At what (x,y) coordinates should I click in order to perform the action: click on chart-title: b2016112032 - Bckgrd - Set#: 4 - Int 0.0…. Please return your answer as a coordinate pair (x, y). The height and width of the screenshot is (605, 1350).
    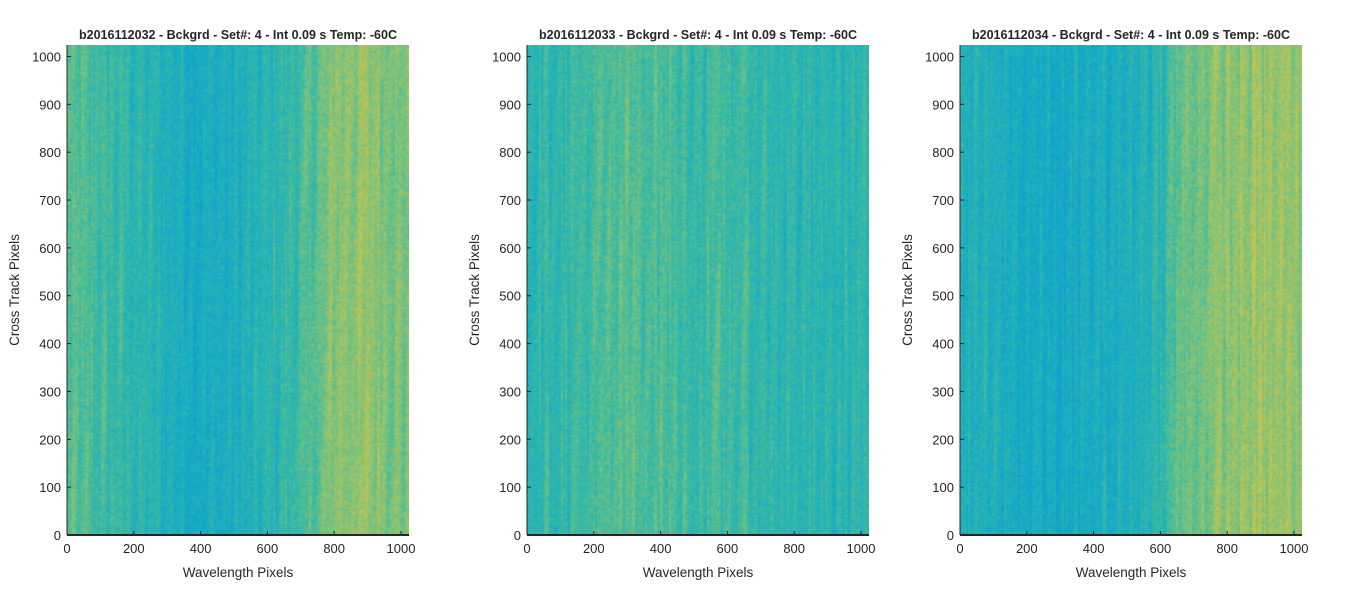
    Looking at the image, I should click on (238, 35).